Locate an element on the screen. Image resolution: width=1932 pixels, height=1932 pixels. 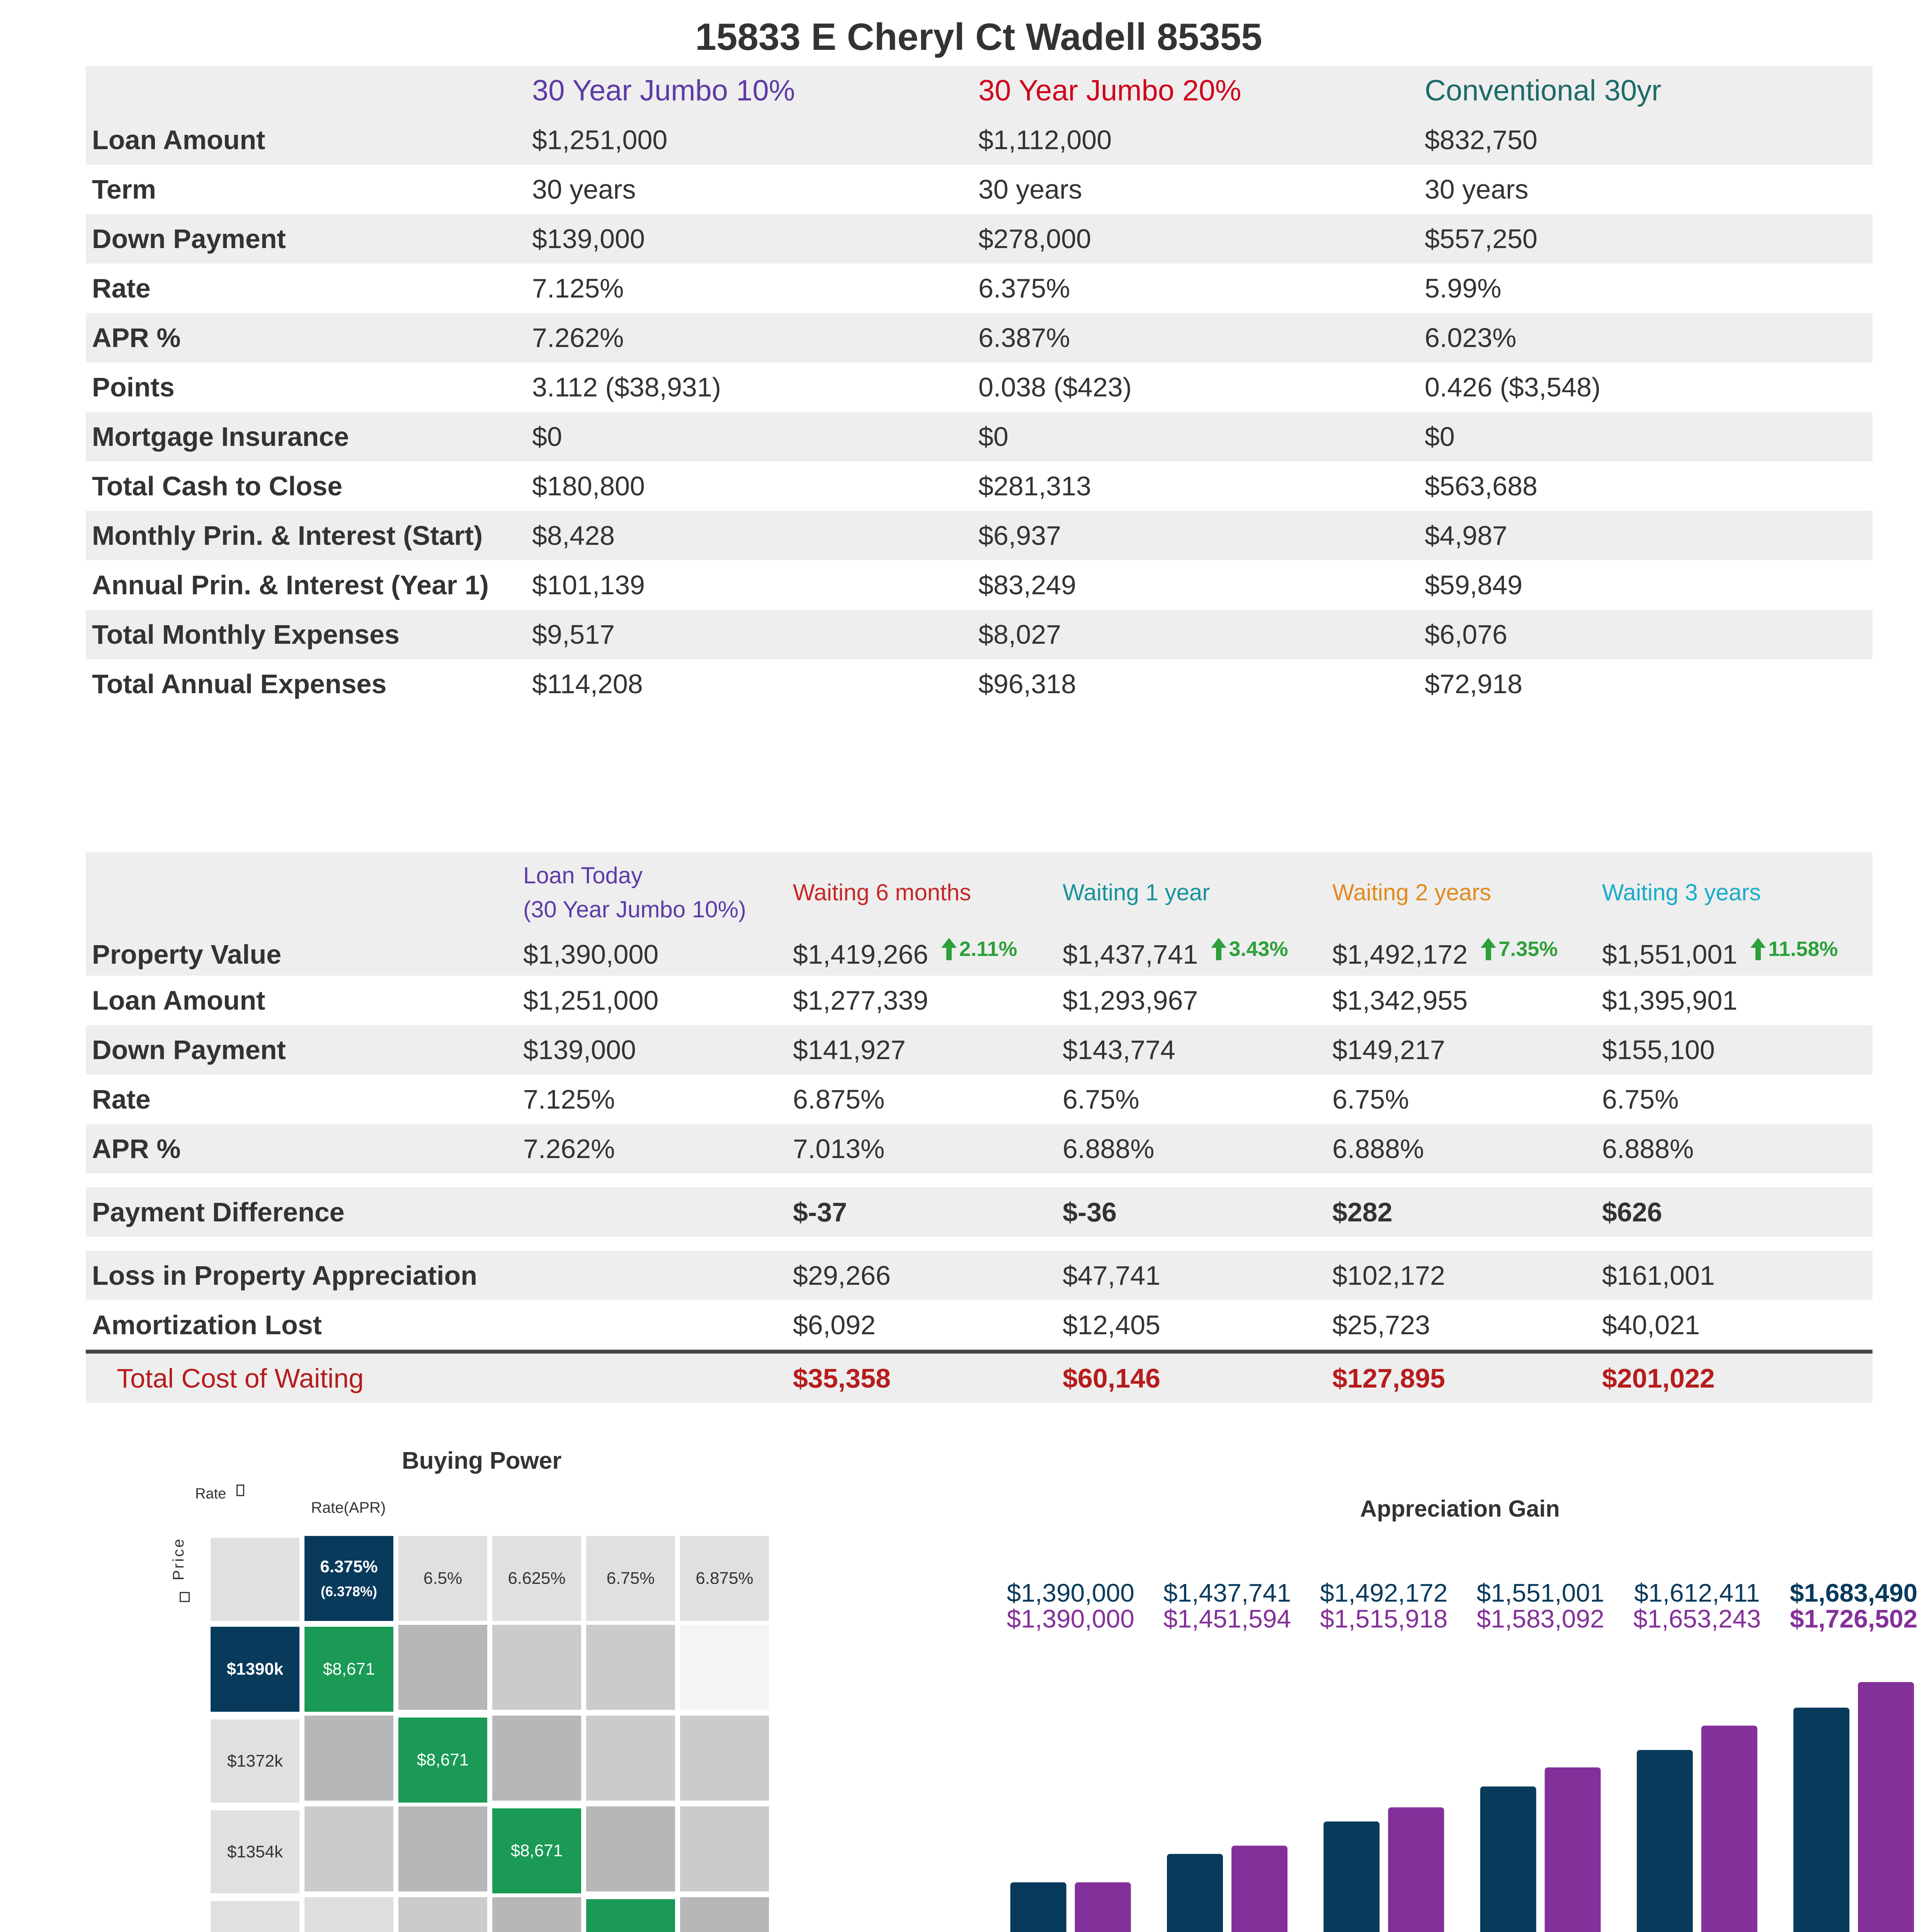
rate-value: 6.375% is located at coordinates (349, 1567).